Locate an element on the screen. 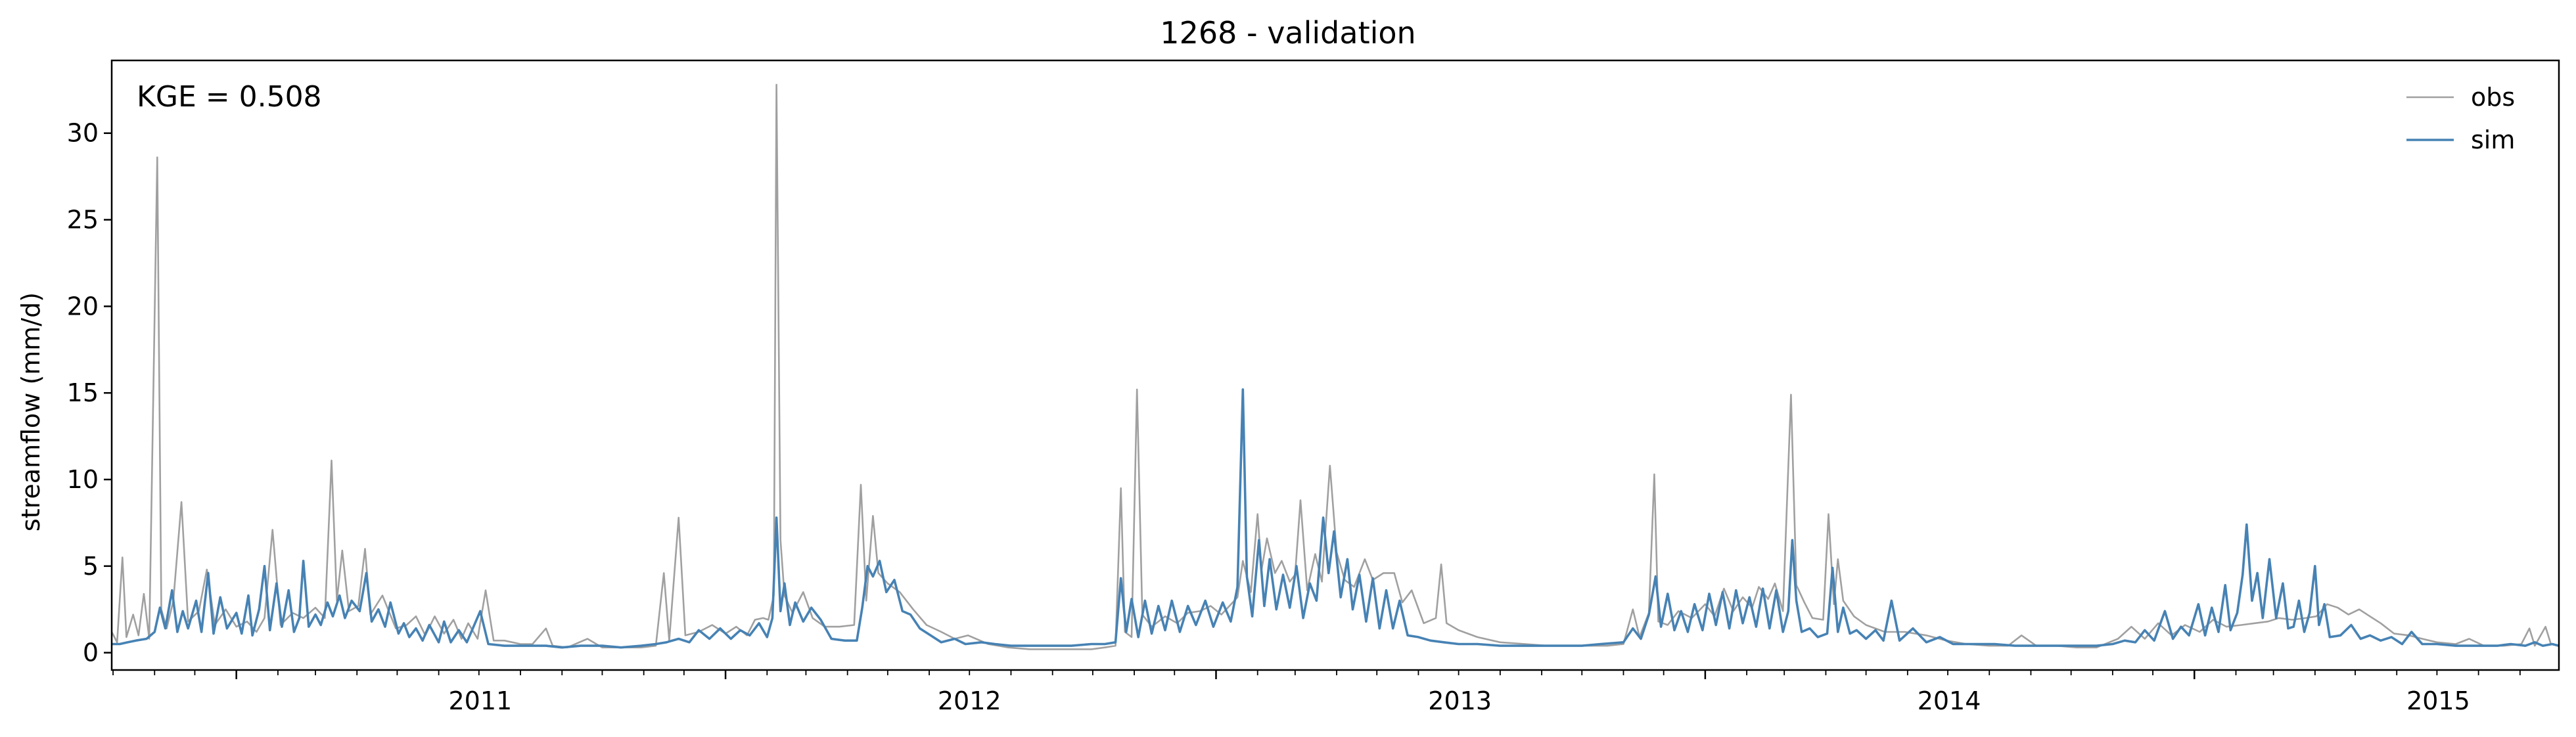 The height and width of the screenshot is (737, 2576). y-tick-label: 10 is located at coordinates (83, 479).